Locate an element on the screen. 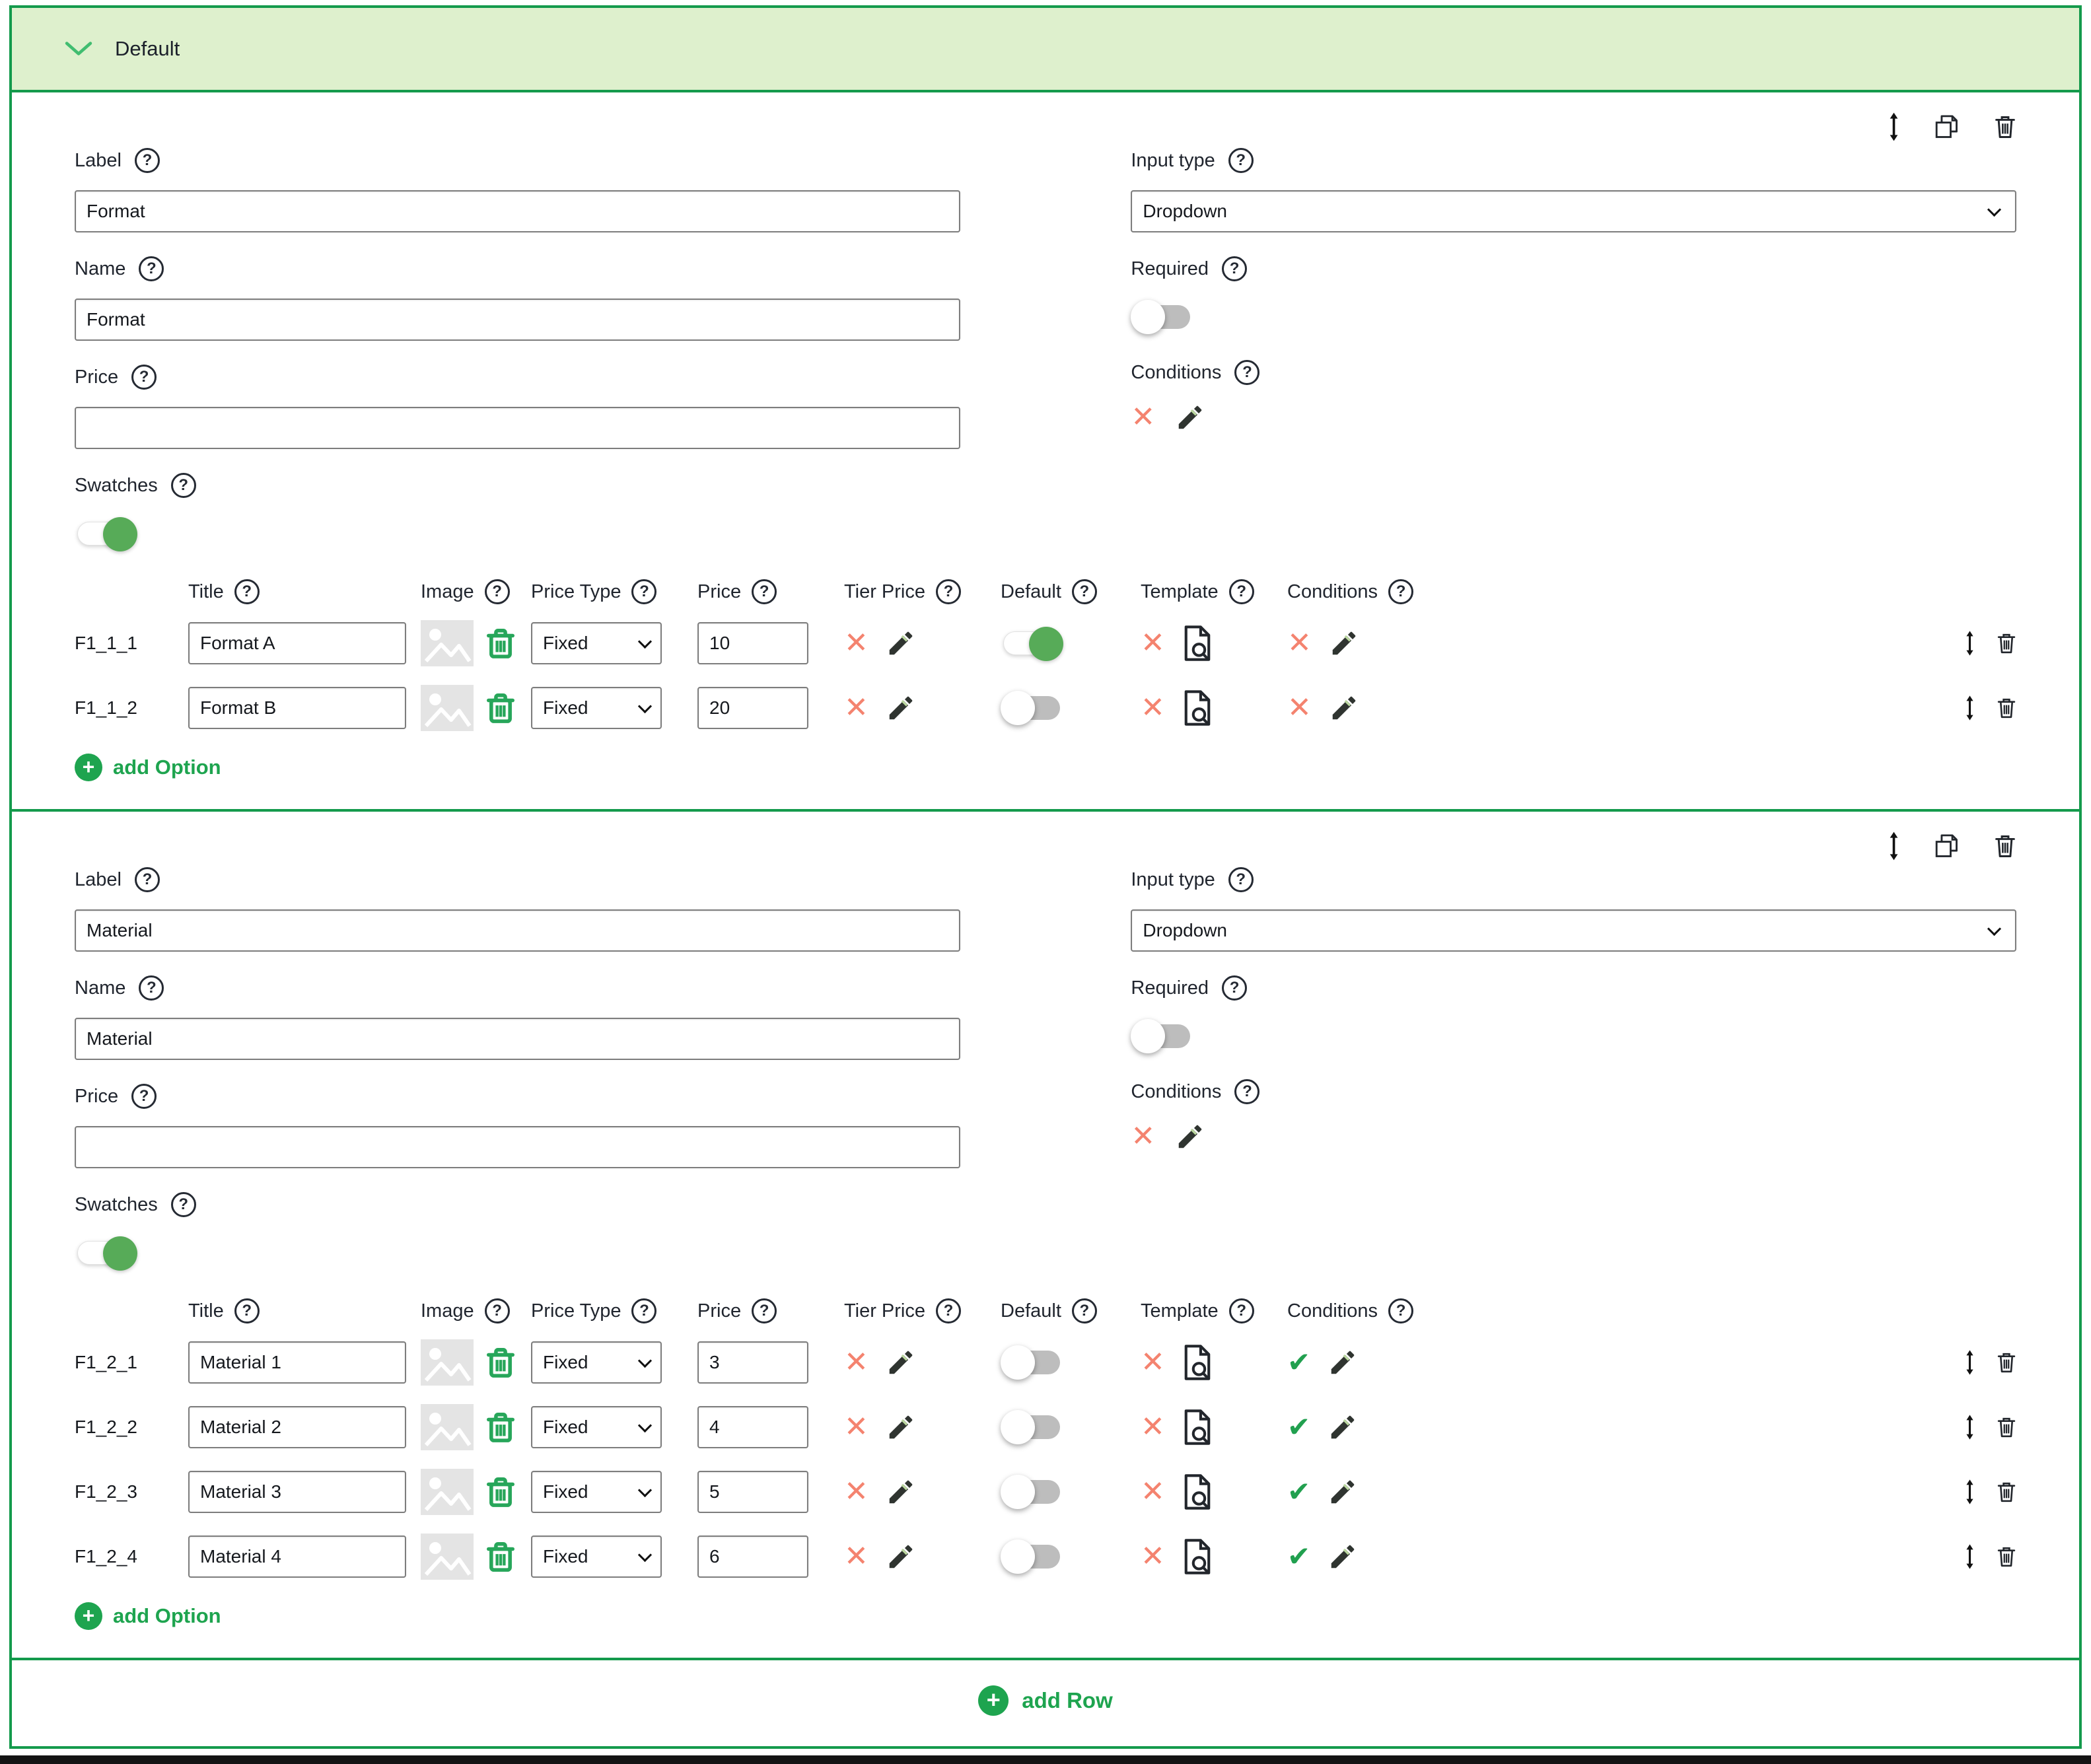 Image resolution: width=2091 pixels, height=1764 pixels. delete-field-button is located at coordinates (2005, 127).